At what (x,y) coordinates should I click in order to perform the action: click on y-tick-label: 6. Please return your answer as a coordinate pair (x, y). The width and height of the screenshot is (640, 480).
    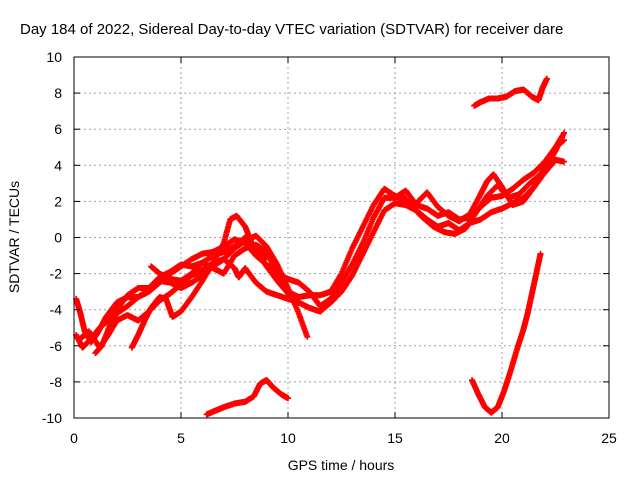
    Looking at the image, I should click on (58, 129).